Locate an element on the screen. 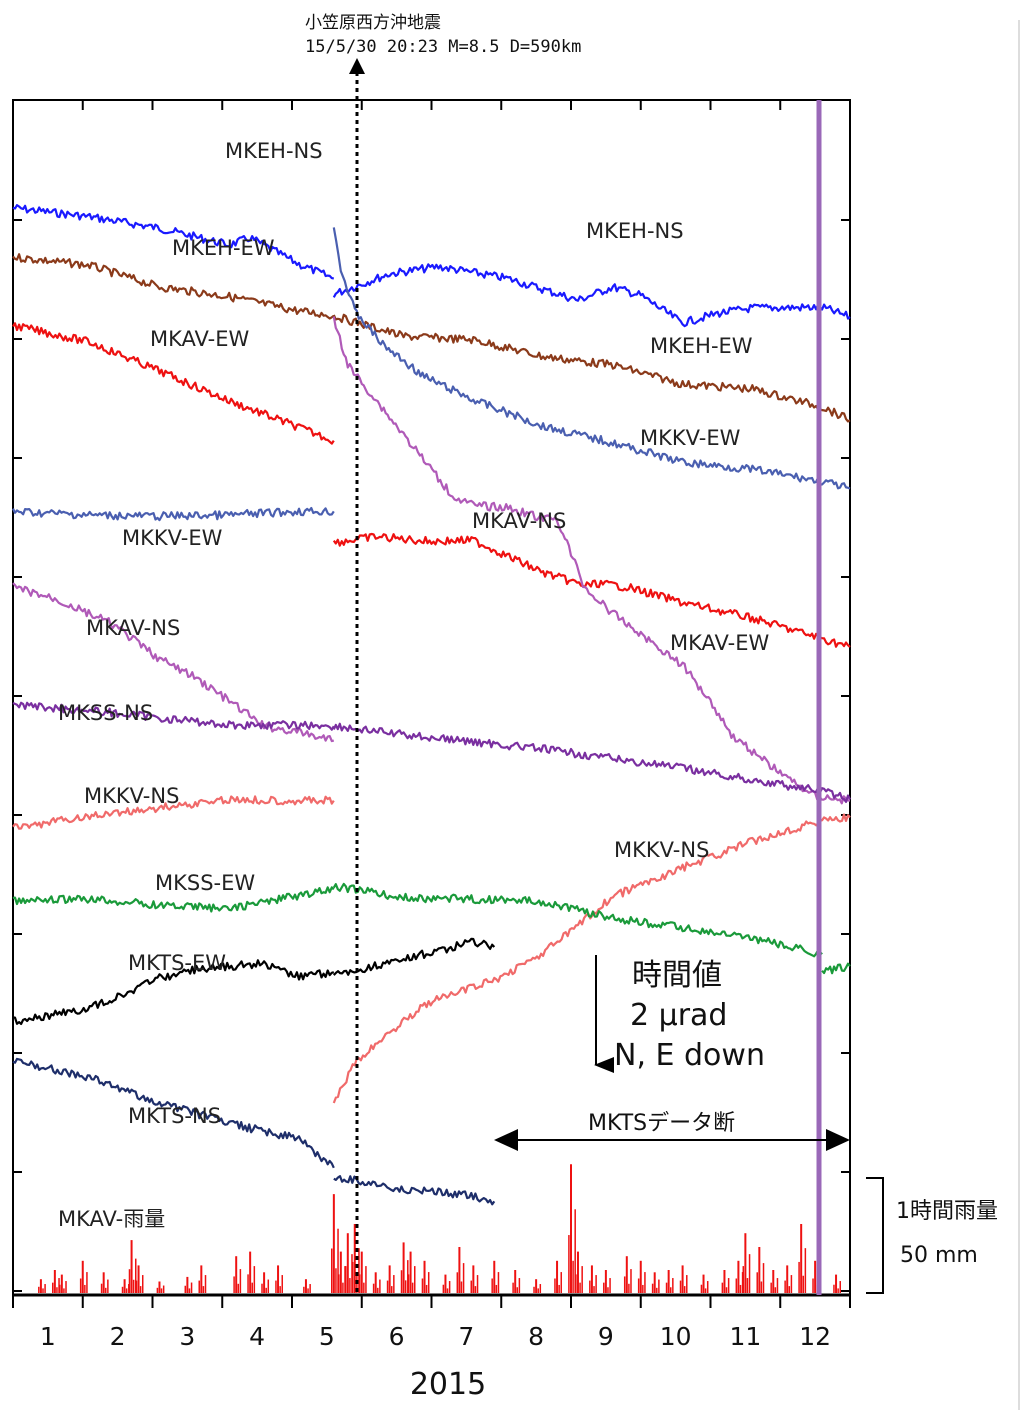  x-tick-label: 12 is located at coordinates (815, 1336).